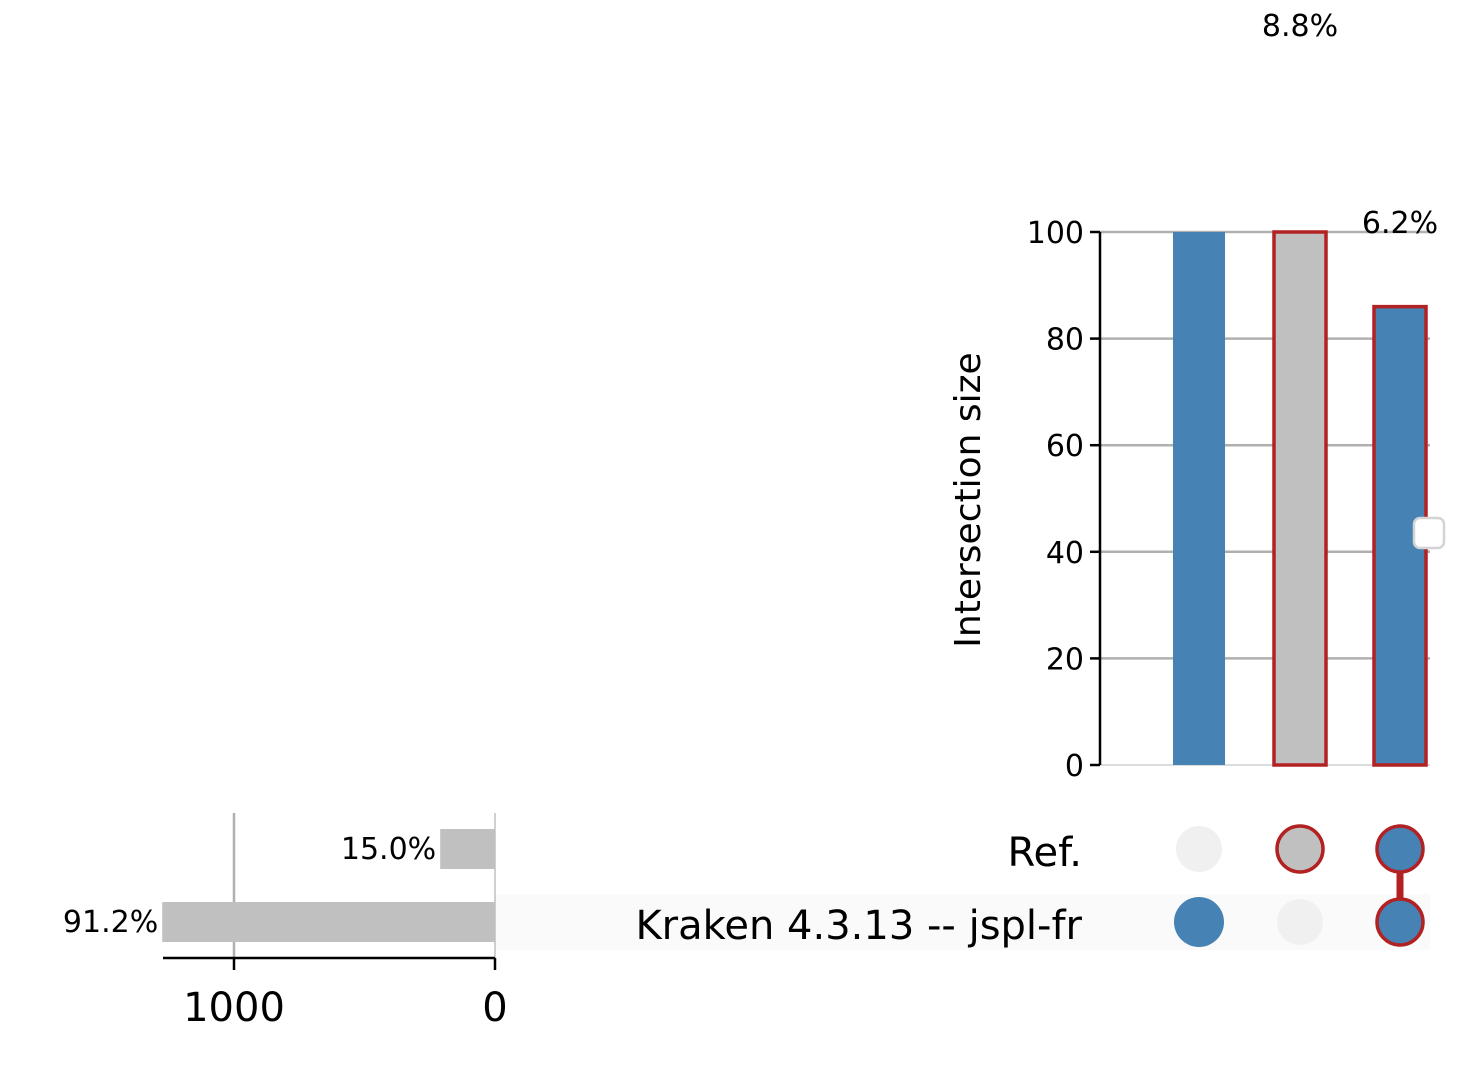 Image resolution: width=1466 pixels, height=1066 pixels. What do you see at coordinates (494, 1008) in the screenshot?
I see `set-size-tick-label: 0` at bounding box center [494, 1008].